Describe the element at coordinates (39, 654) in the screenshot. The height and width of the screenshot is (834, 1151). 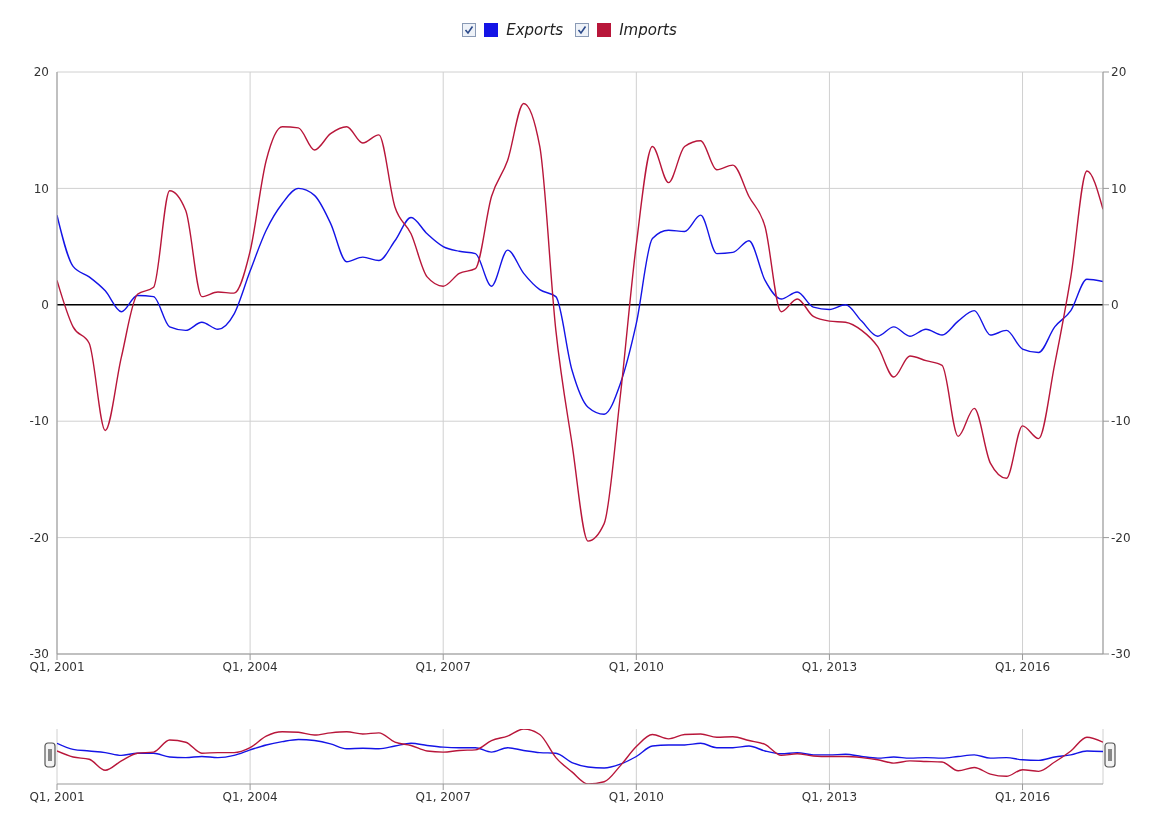
I see `y-tick-label: -30` at that location.